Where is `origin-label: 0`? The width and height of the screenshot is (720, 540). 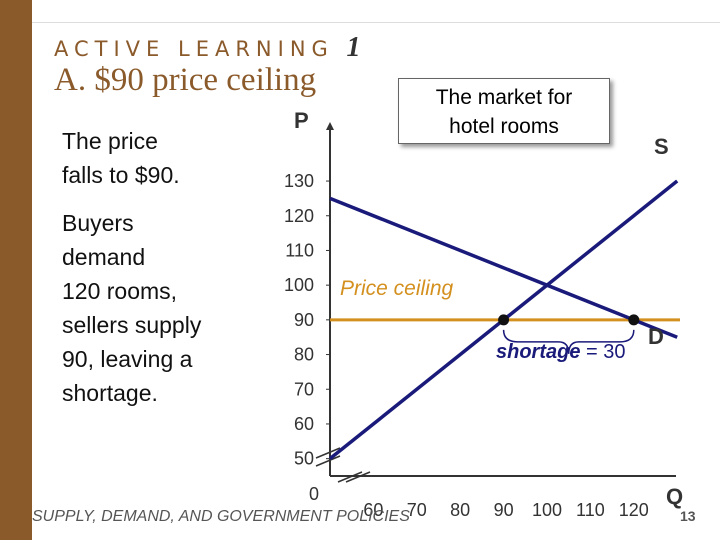 origin-label: 0 is located at coordinates (314, 494).